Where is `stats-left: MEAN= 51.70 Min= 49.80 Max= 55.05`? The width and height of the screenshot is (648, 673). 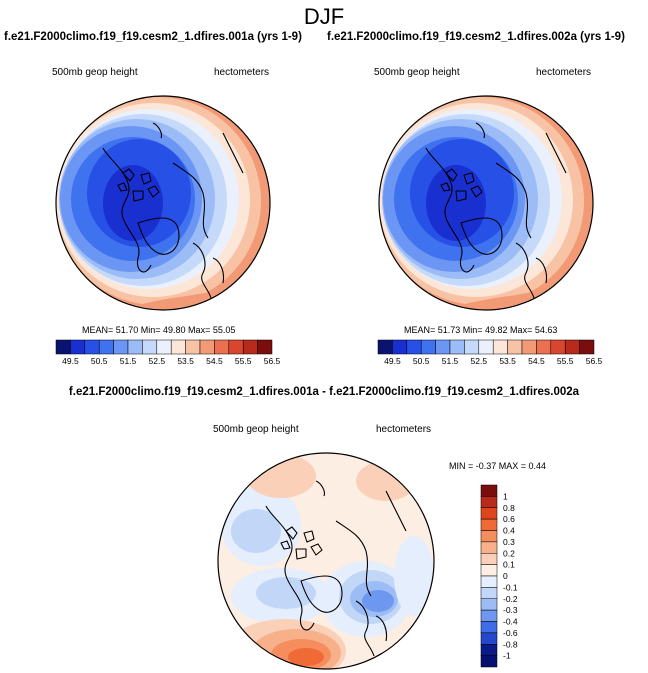
stats-left: MEAN= 51.70 Min= 49.80 Max= 55.05 is located at coordinates (159, 330).